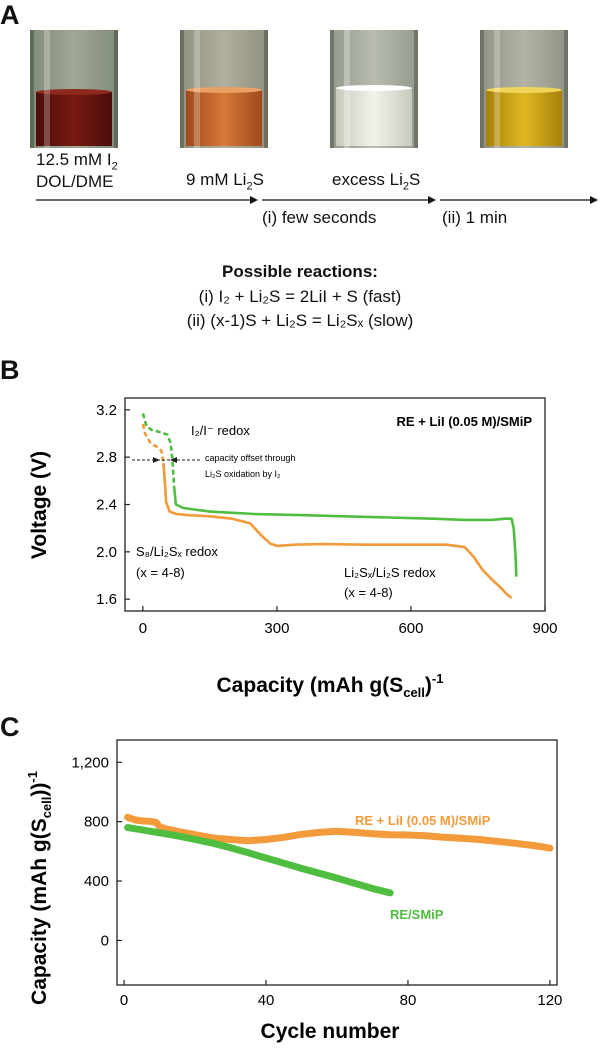 This screenshot has height=1049, width=600. What do you see at coordinates (10, 370) in the screenshot?
I see `panel-b-letter: B` at bounding box center [10, 370].